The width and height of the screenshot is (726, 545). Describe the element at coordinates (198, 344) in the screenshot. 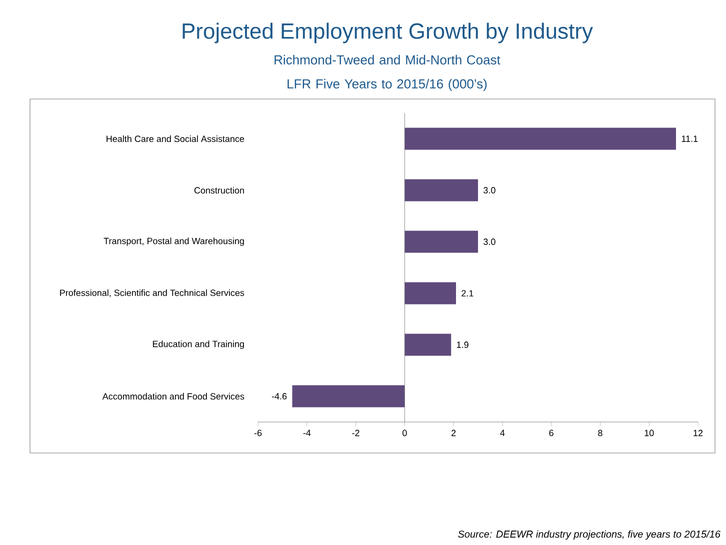

I see `y-tick-label: Education and Training` at that location.